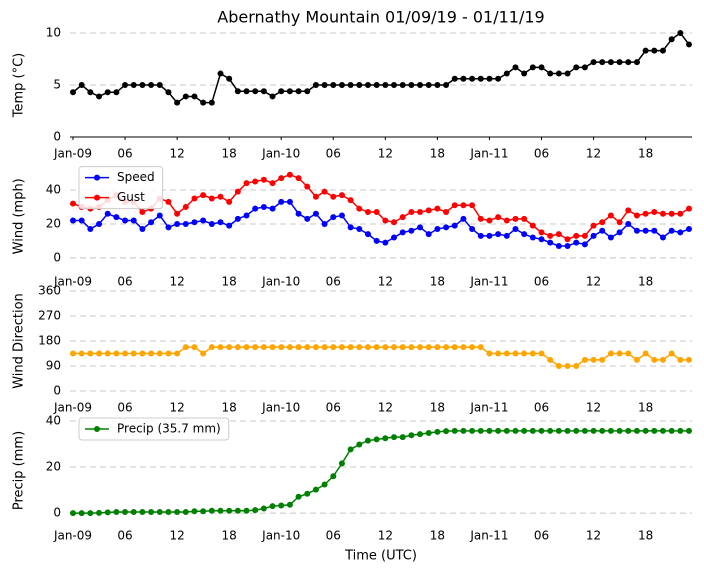 This screenshot has width=704, height=573. Describe the element at coordinates (53, 33) in the screenshot. I see `y-tick-label: 10` at that location.